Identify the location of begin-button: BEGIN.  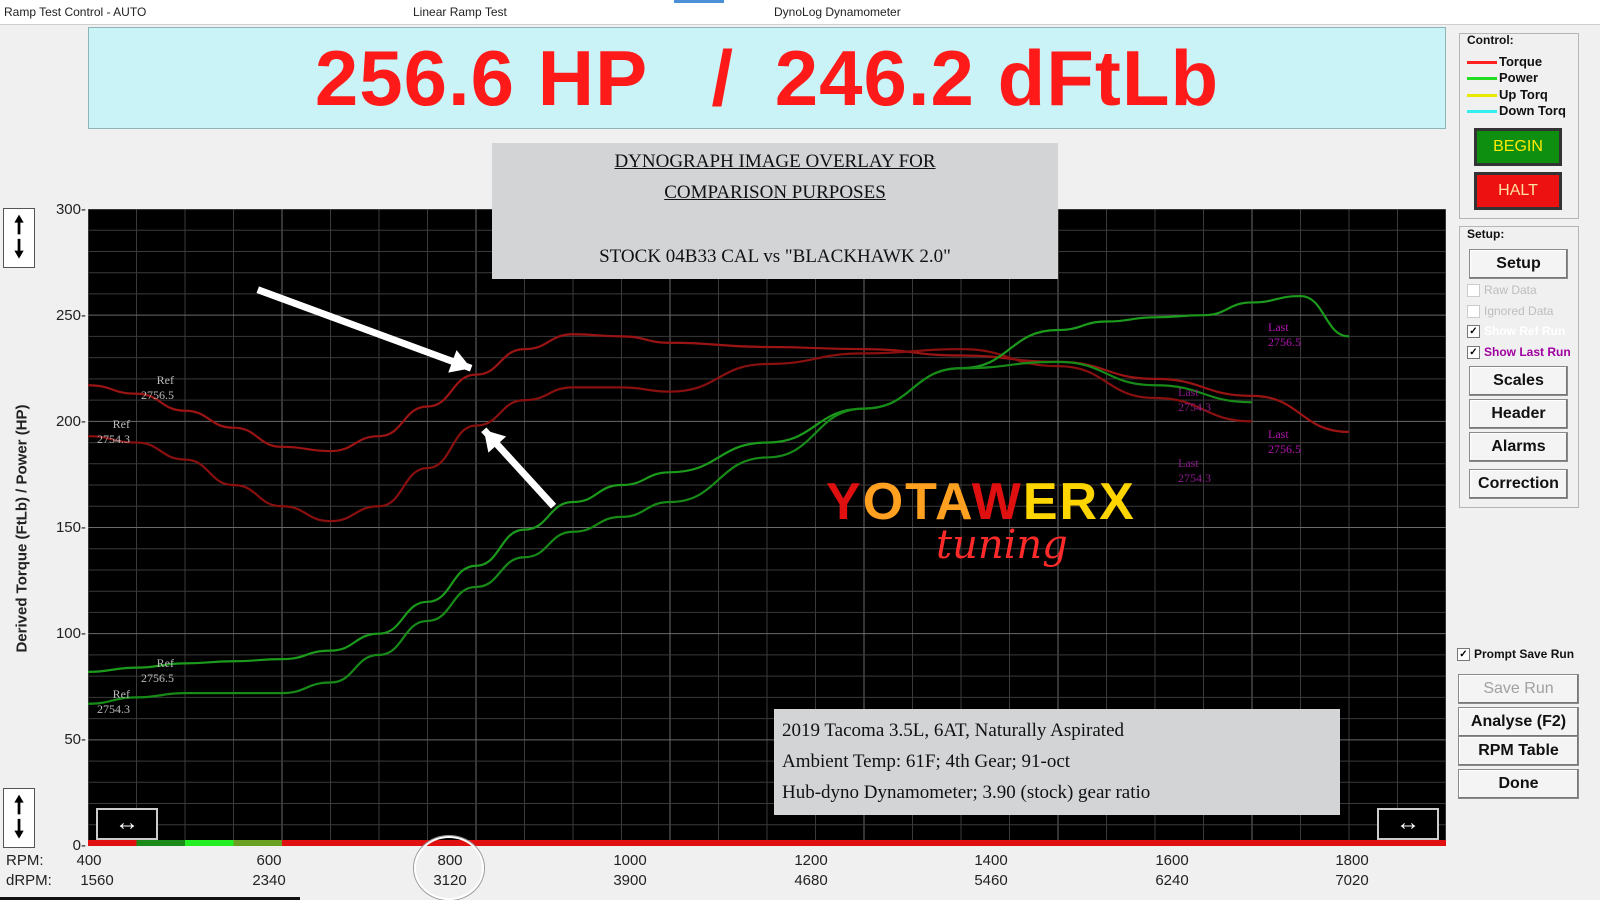
(1518, 147).